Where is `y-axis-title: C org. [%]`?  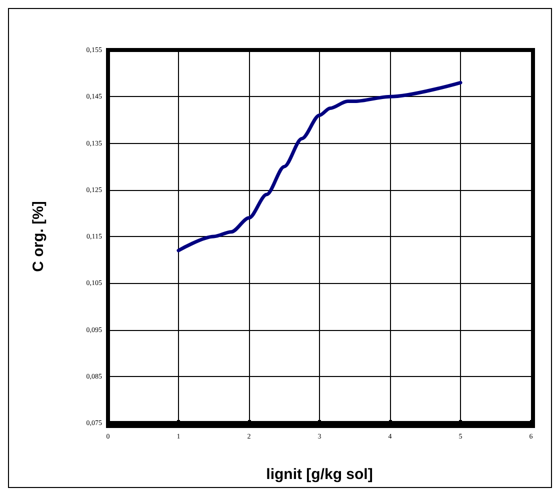
y-axis-title: C org. [%] is located at coordinates (38, 236).